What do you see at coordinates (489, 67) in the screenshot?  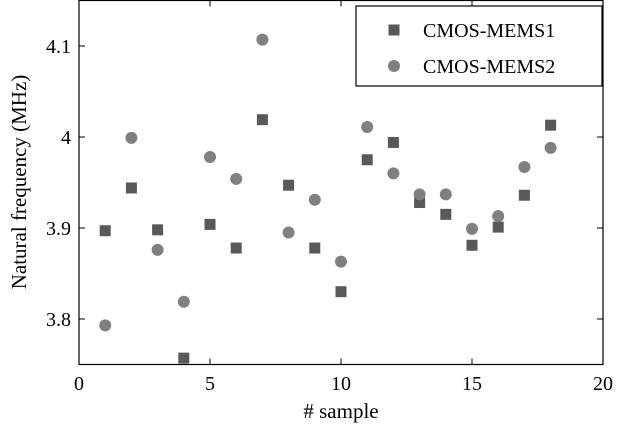 I see `legend-label-2: CMOS-MEMS2` at bounding box center [489, 67].